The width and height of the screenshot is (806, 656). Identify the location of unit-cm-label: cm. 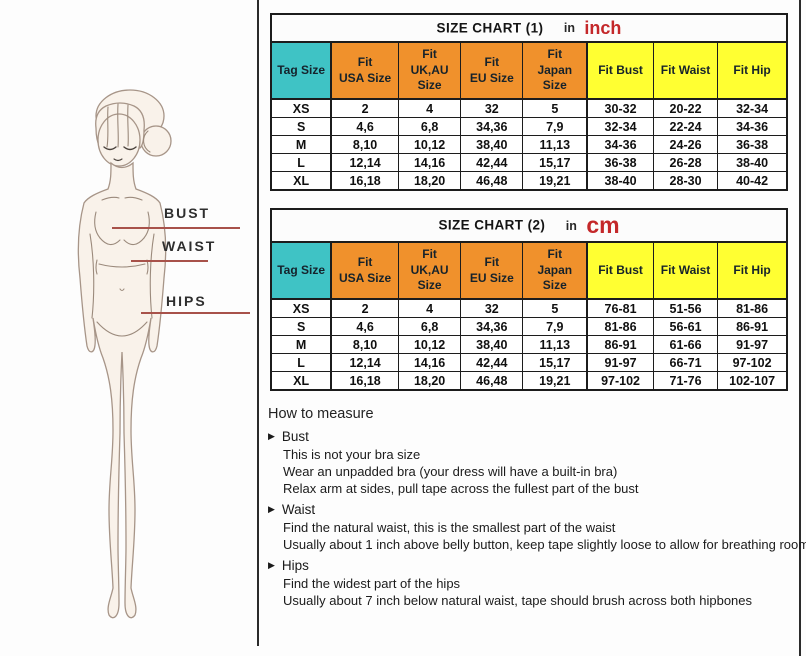
(603, 225).